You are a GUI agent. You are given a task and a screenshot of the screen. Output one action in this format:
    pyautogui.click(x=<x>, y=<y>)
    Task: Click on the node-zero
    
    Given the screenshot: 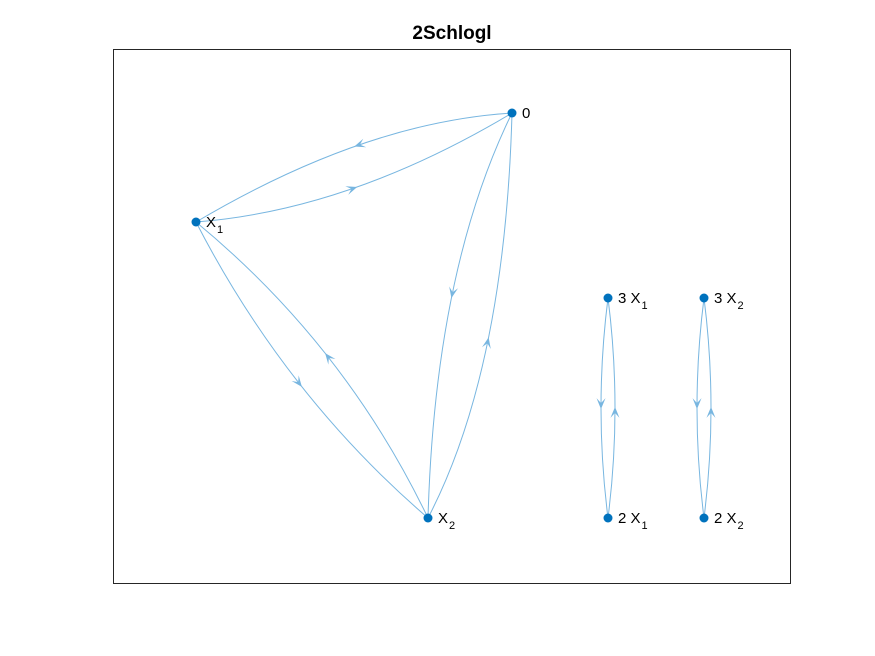 What is the action you would take?
    pyautogui.click(x=512, y=113)
    